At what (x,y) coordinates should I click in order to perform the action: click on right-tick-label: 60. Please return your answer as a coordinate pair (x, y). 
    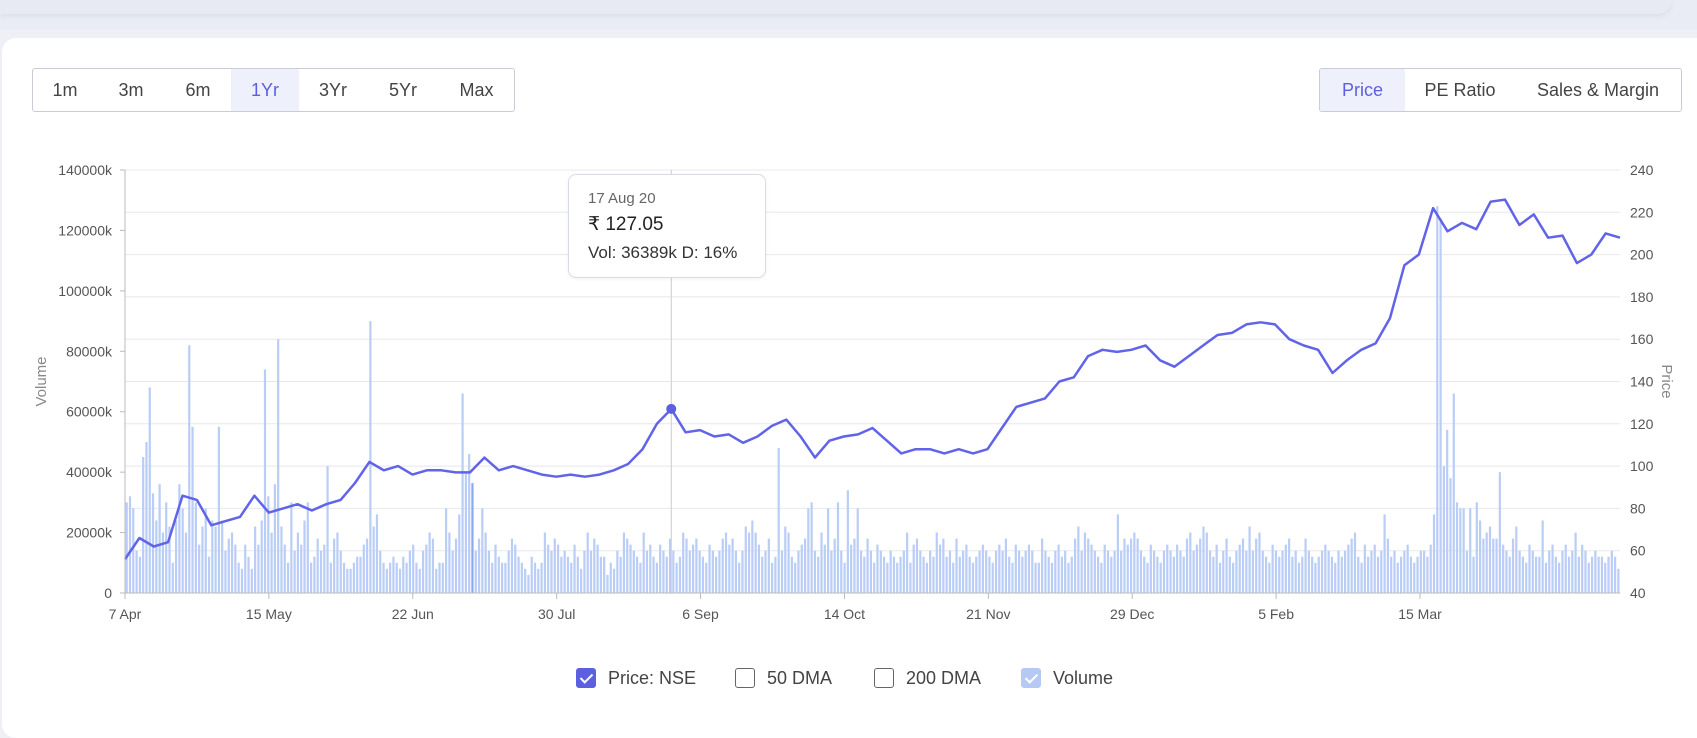
    Looking at the image, I should click on (1638, 551).